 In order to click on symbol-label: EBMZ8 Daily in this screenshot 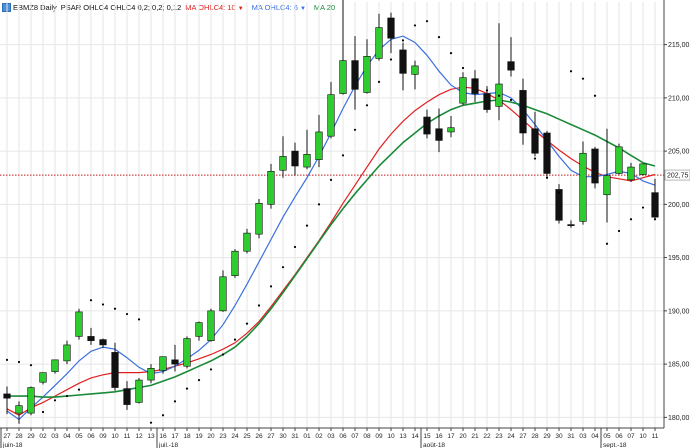, I will do `click(35, 7)`.